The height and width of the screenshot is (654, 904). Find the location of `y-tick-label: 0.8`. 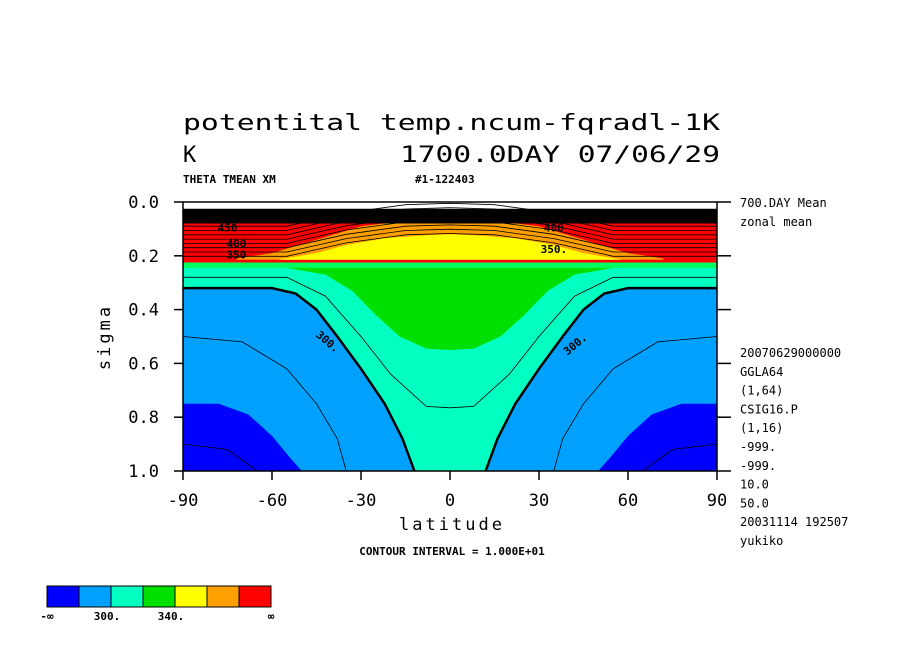

y-tick-label: 0.8 is located at coordinates (143, 418).